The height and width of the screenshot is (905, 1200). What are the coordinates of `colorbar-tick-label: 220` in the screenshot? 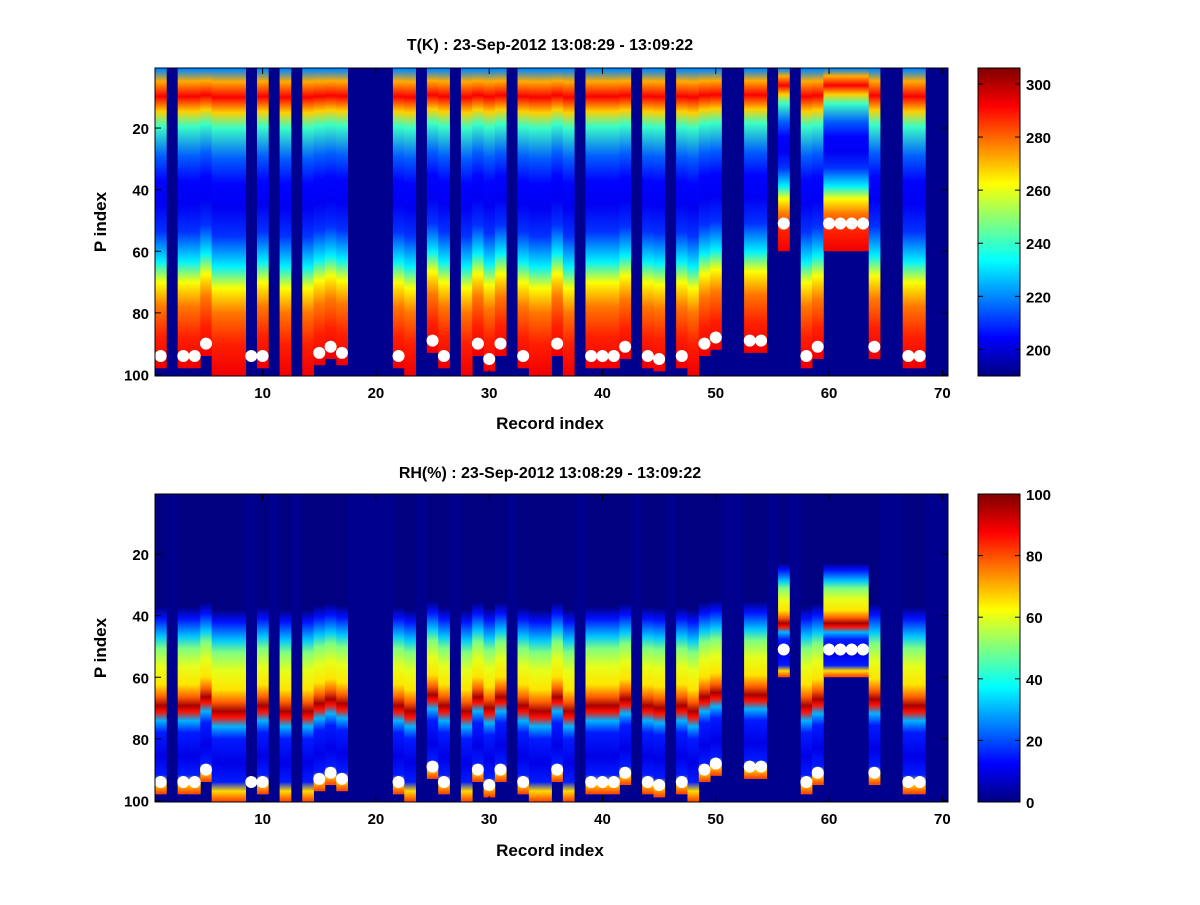 It's located at (1038, 297).